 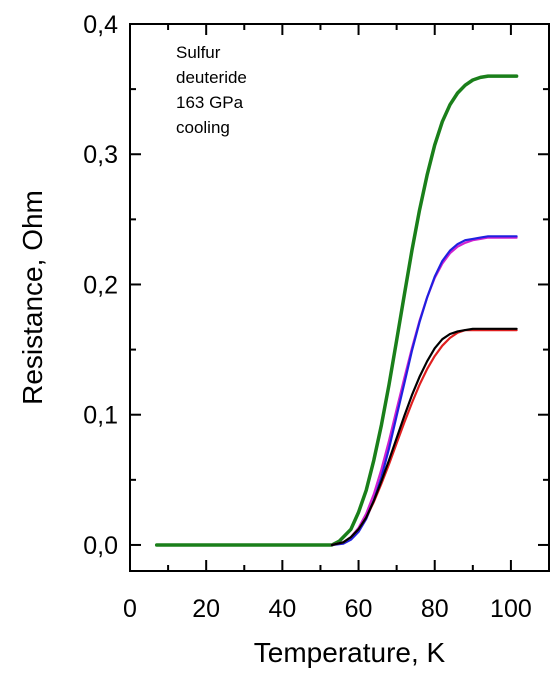 I want to click on x-tick-label: 60, so click(x=359, y=609).